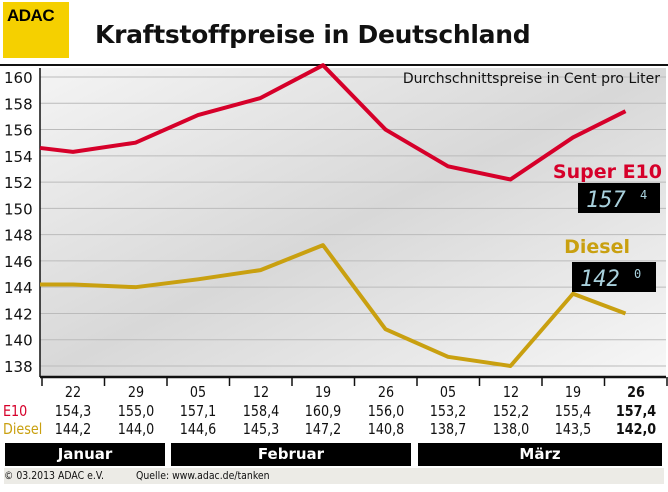 The width and height of the screenshot is (668, 492). Describe the element at coordinates (540, 454) in the screenshot. I see `month-maerz: März` at that location.